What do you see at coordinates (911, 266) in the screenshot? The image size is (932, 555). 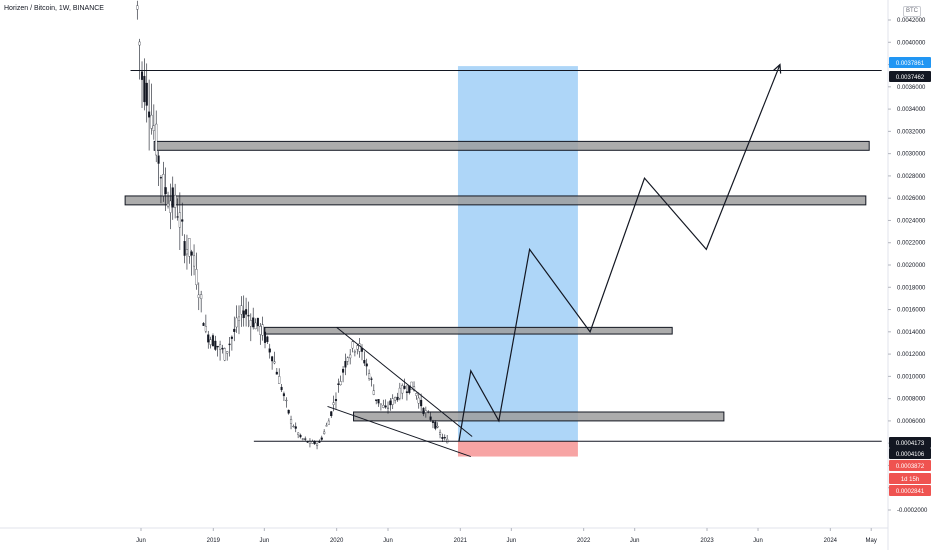 I see `y-tick-label: 0.0020000` at bounding box center [911, 266].